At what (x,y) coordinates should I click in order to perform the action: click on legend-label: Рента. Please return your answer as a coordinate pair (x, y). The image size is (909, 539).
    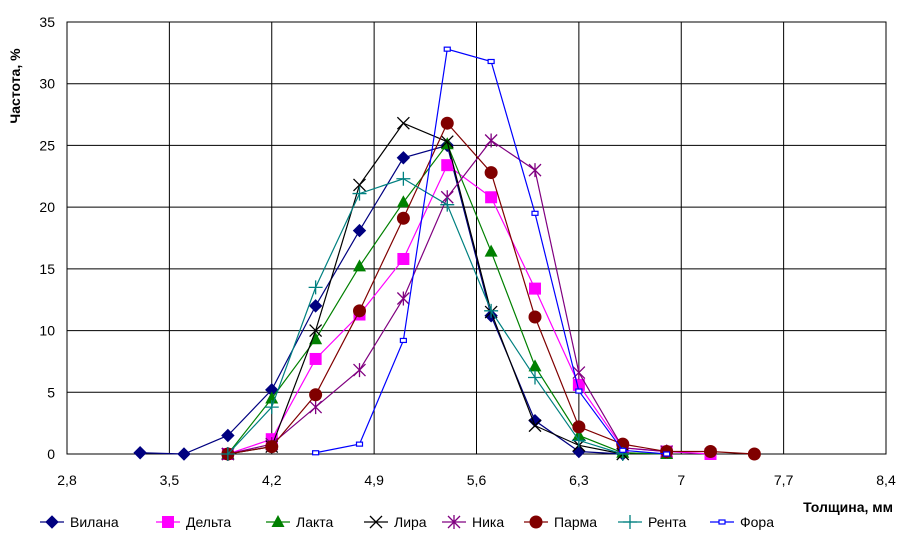
    Looking at the image, I should click on (667, 522).